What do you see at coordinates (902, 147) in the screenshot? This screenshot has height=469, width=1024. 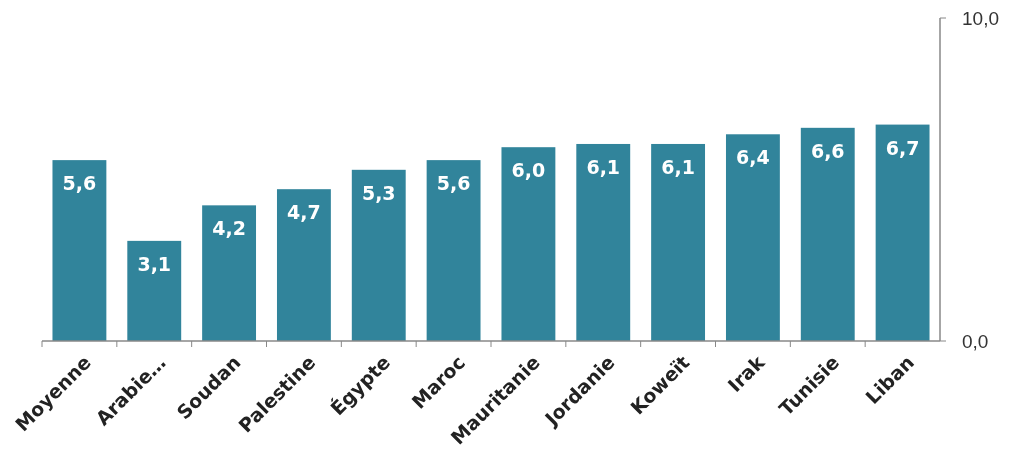 I see `data-label: 6,7` at bounding box center [902, 147].